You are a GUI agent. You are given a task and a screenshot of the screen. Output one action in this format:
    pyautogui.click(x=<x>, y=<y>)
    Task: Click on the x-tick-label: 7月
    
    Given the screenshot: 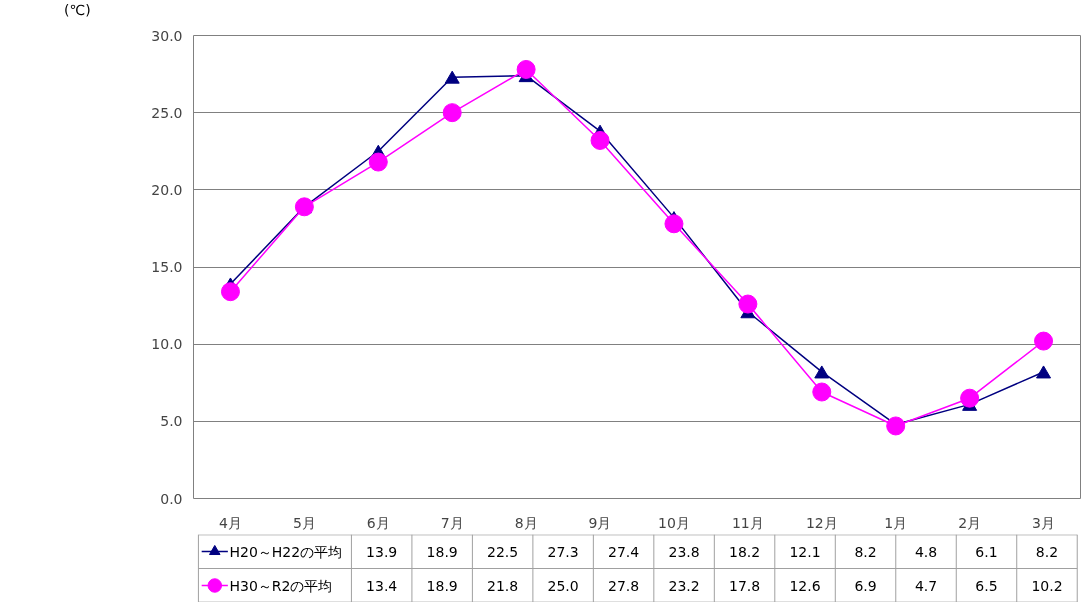 What is the action you would take?
    pyautogui.click(x=452, y=522)
    